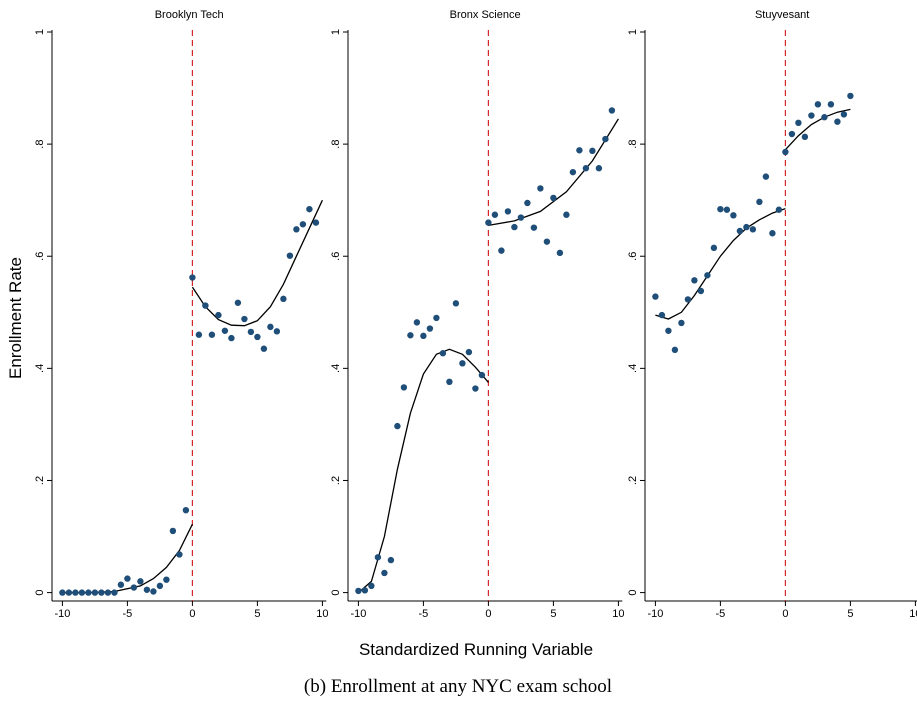 This screenshot has width=917, height=701. Describe the element at coordinates (458, 686) in the screenshot. I see `caption: (b) Enrollment at any NYC exam school` at that location.